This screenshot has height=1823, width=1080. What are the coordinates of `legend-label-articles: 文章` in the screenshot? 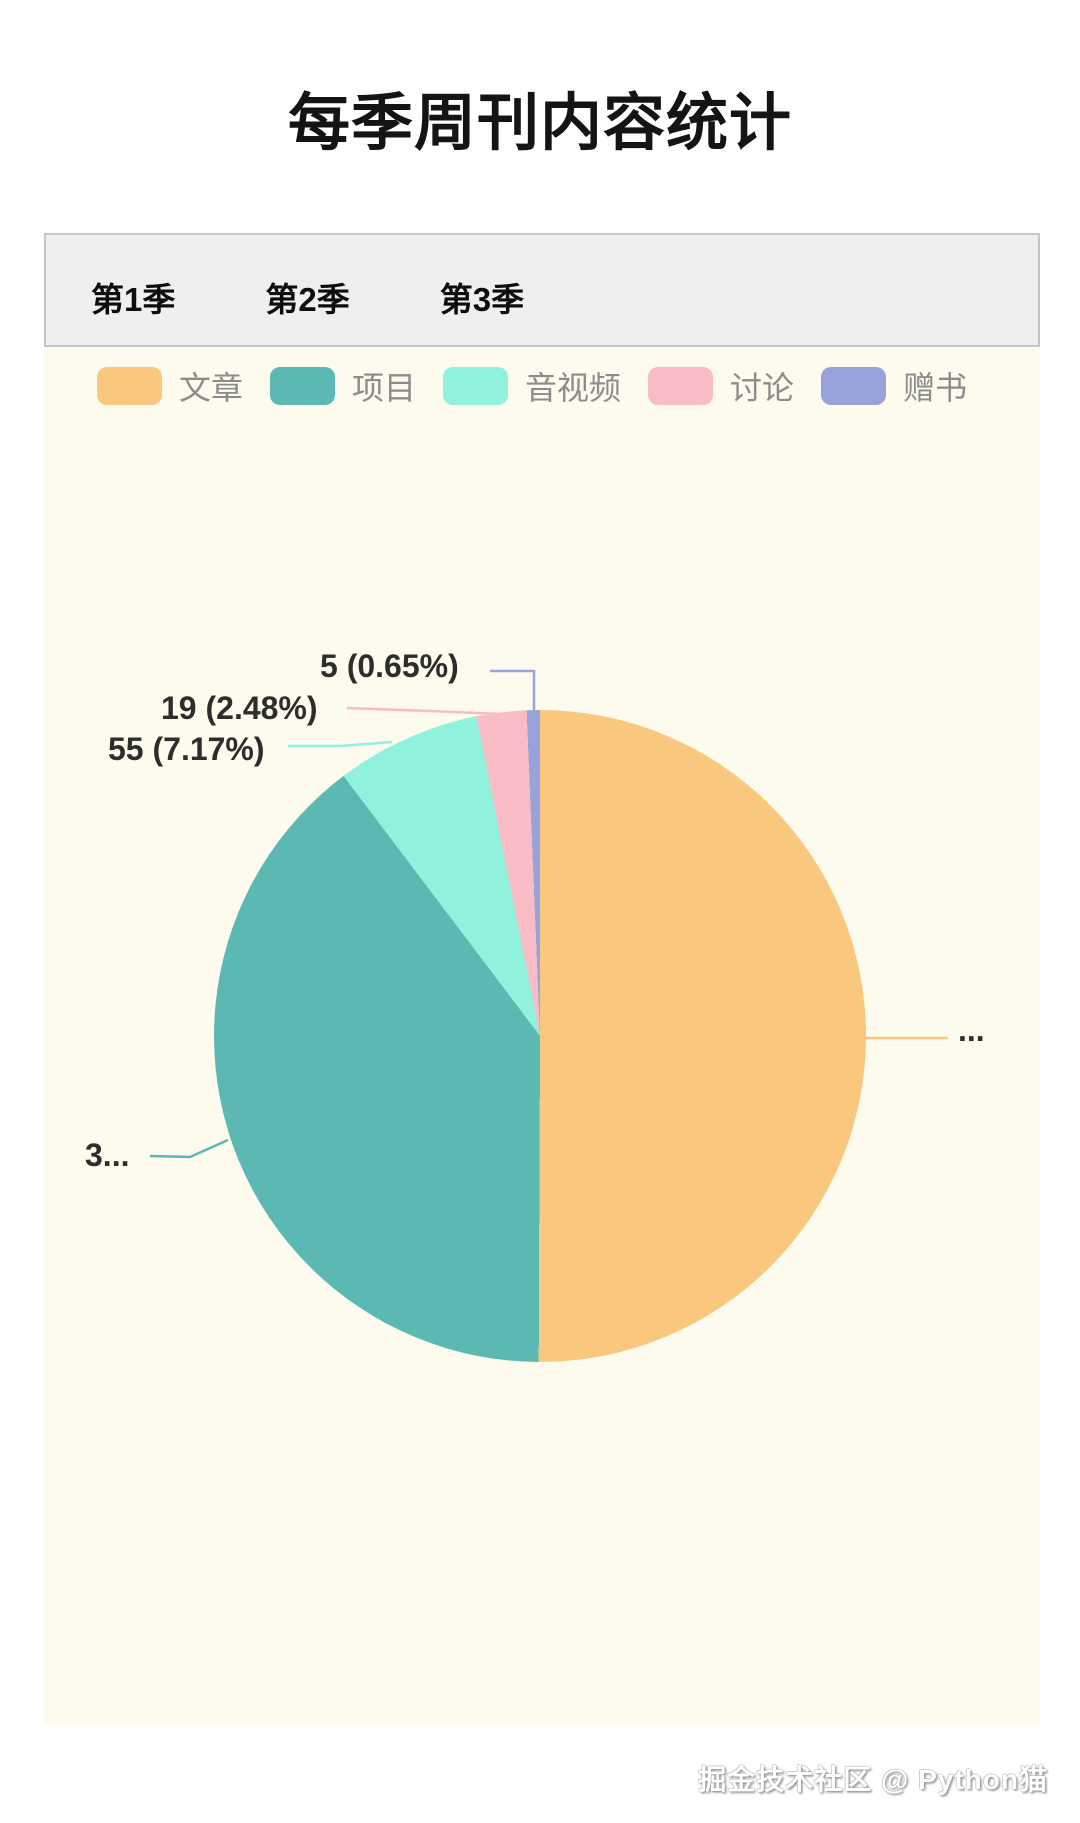 It's located at (211, 388).